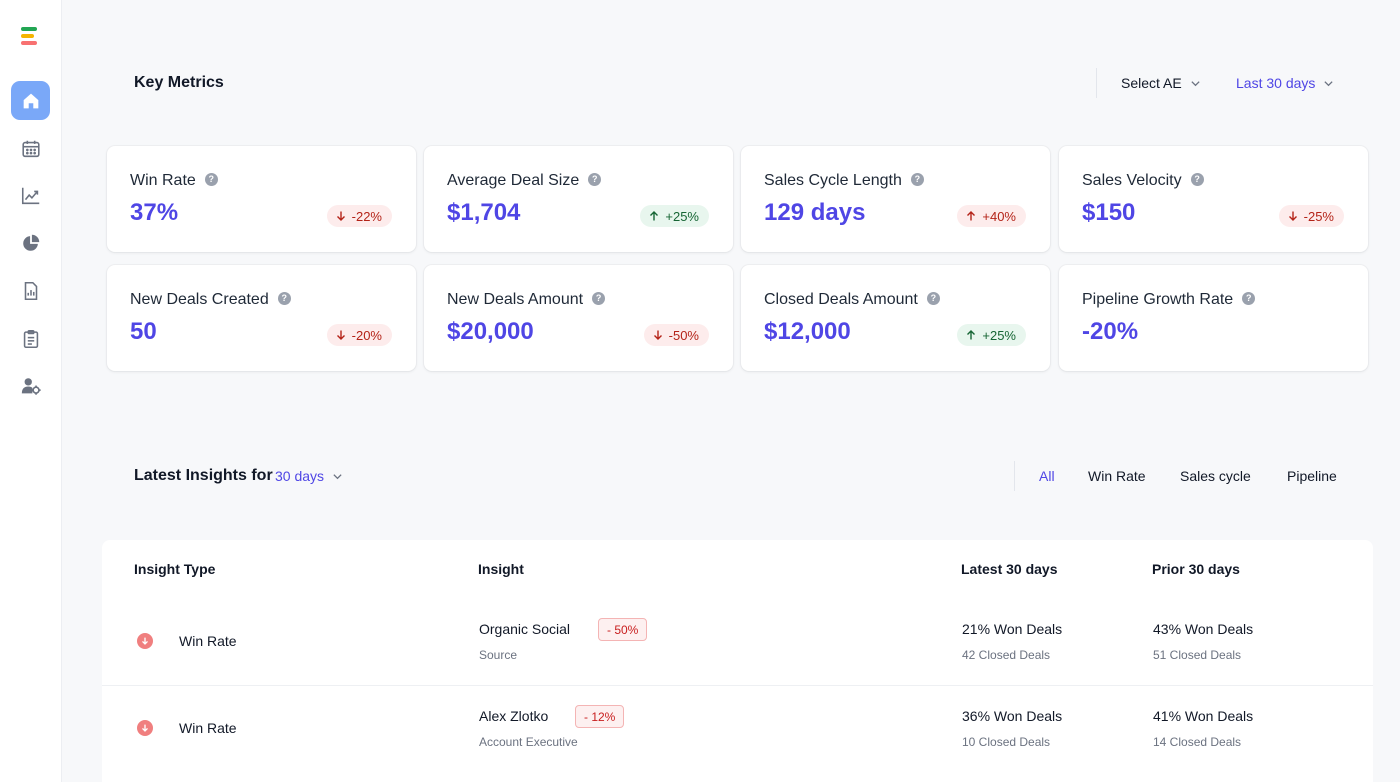  I want to click on home-icon, so click(30, 100).